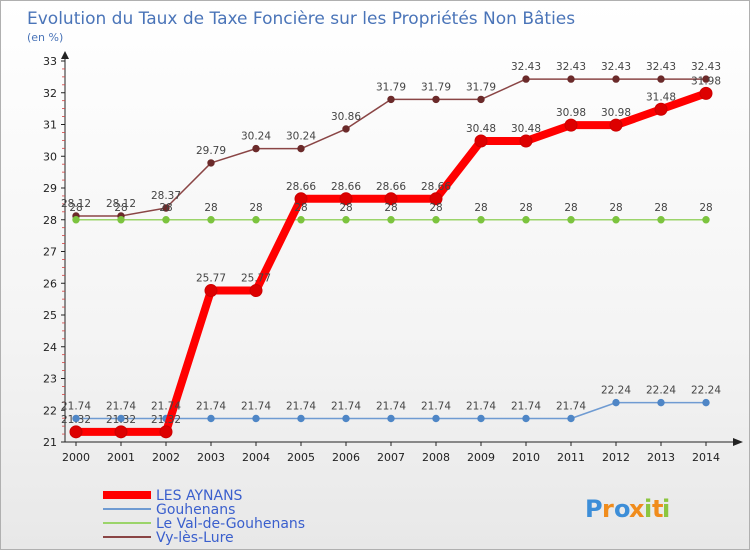 The image size is (750, 550). What do you see at coordinates (526, 457) in the screenshot?
I see `x-tick-label: 2010` at bounding box center [526, 457].